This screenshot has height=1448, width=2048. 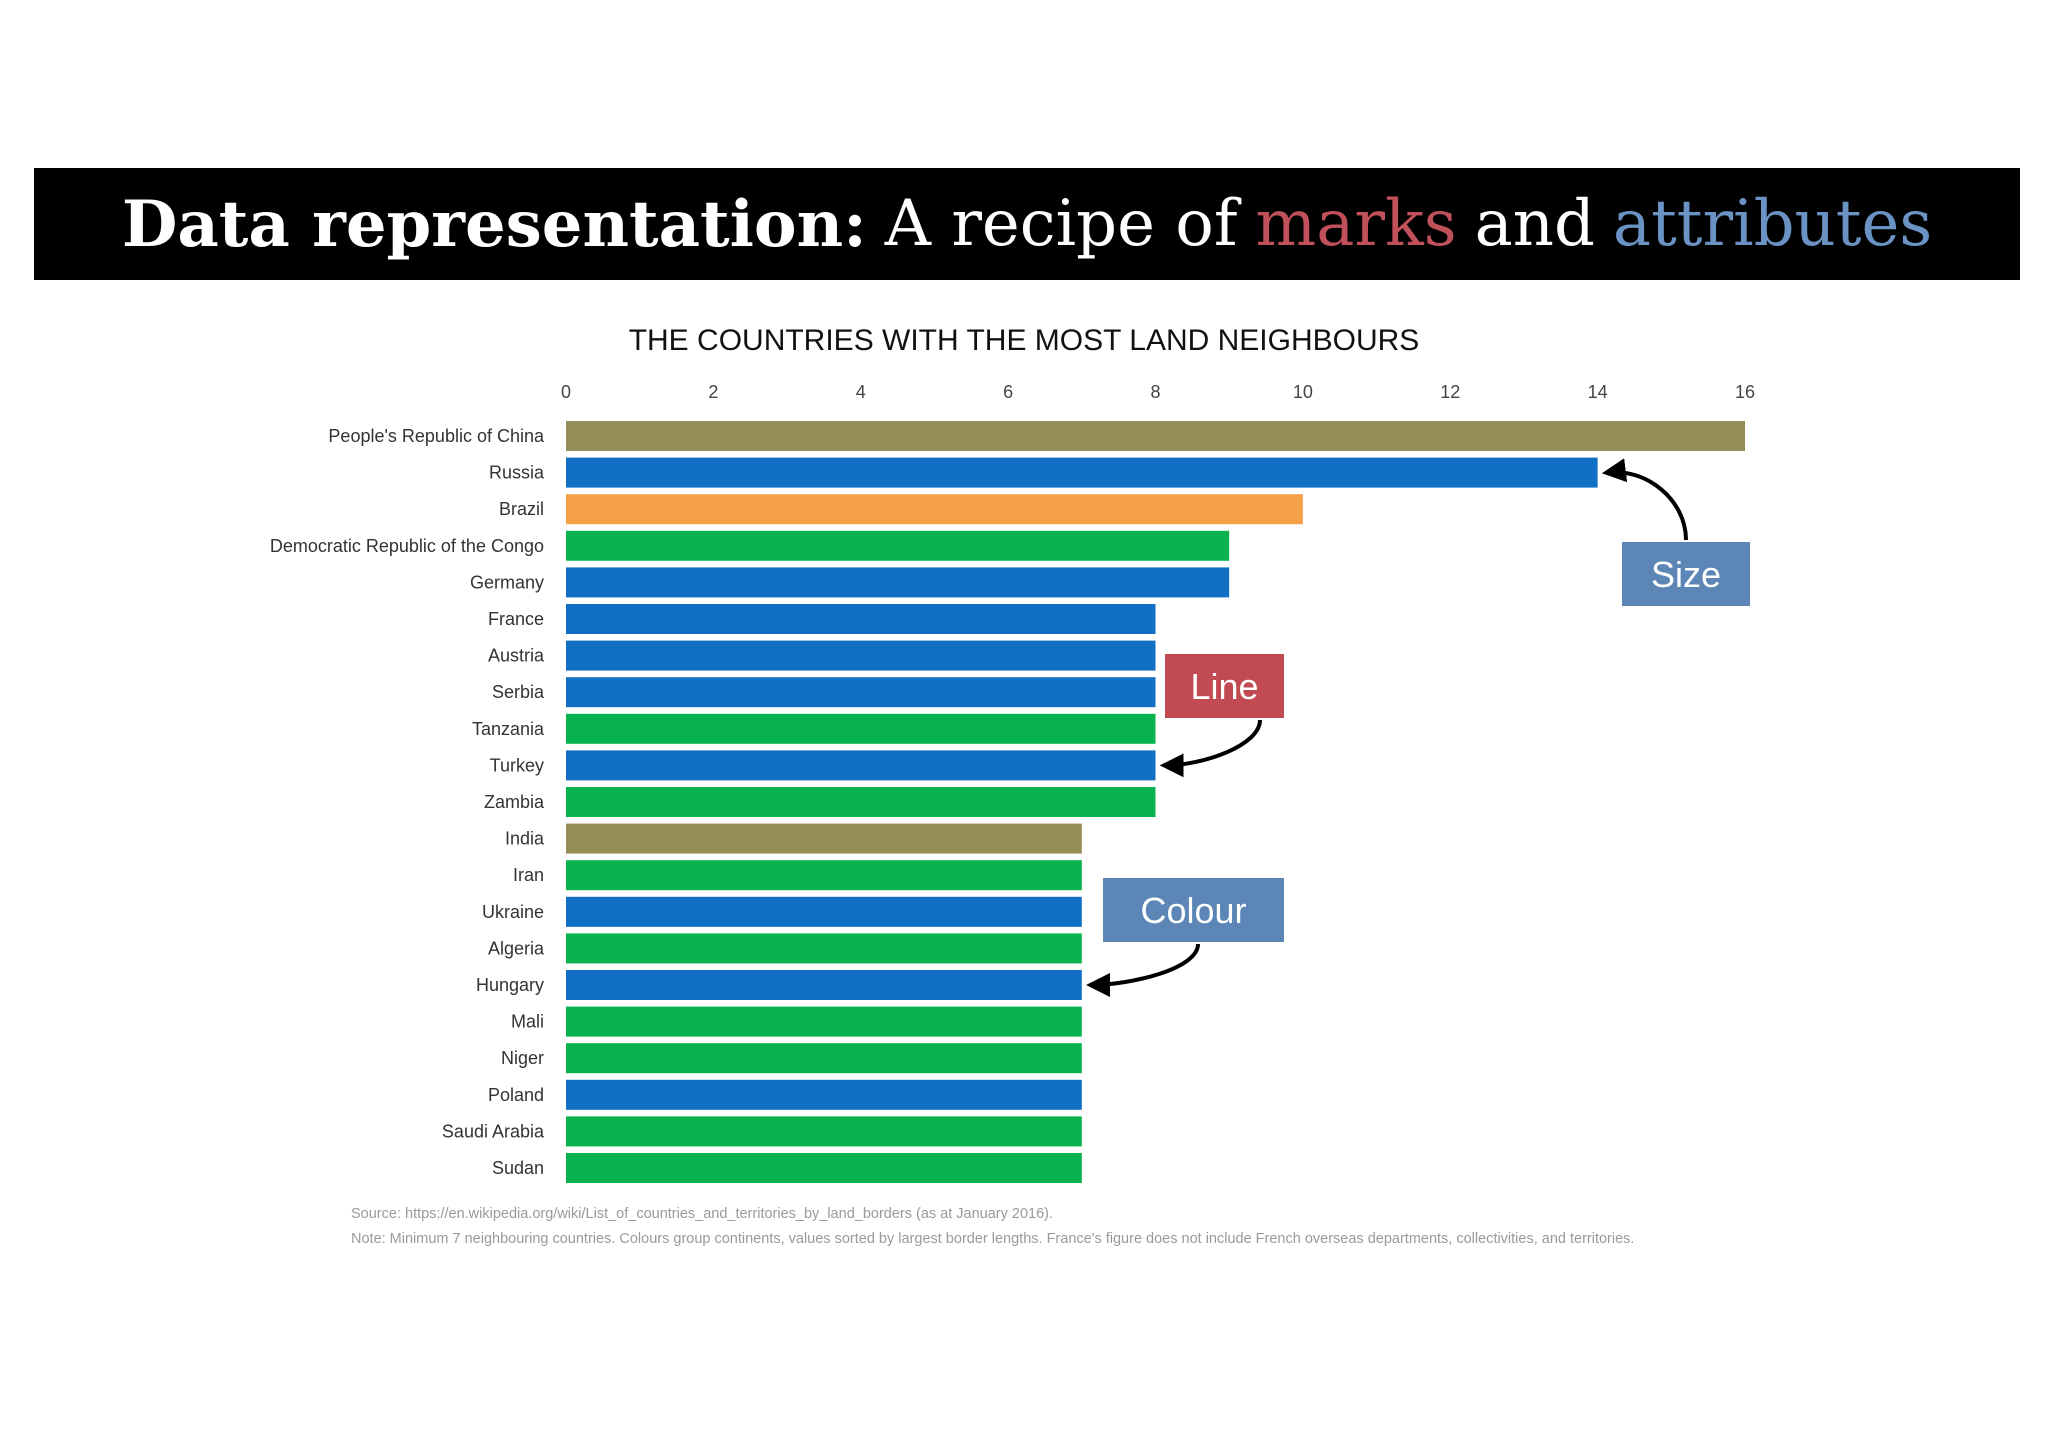 What do you see at coordinates (1772, 224) in the screenshot?
I see `banner-attributes-word: attributes` at bounding box center [1772, 224].